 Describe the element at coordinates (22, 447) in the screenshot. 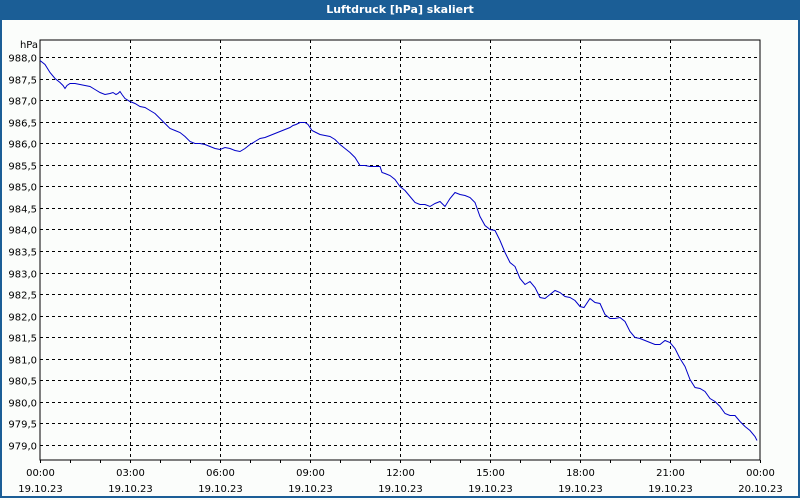

I see `y-tick-label: 979,0` at that location.